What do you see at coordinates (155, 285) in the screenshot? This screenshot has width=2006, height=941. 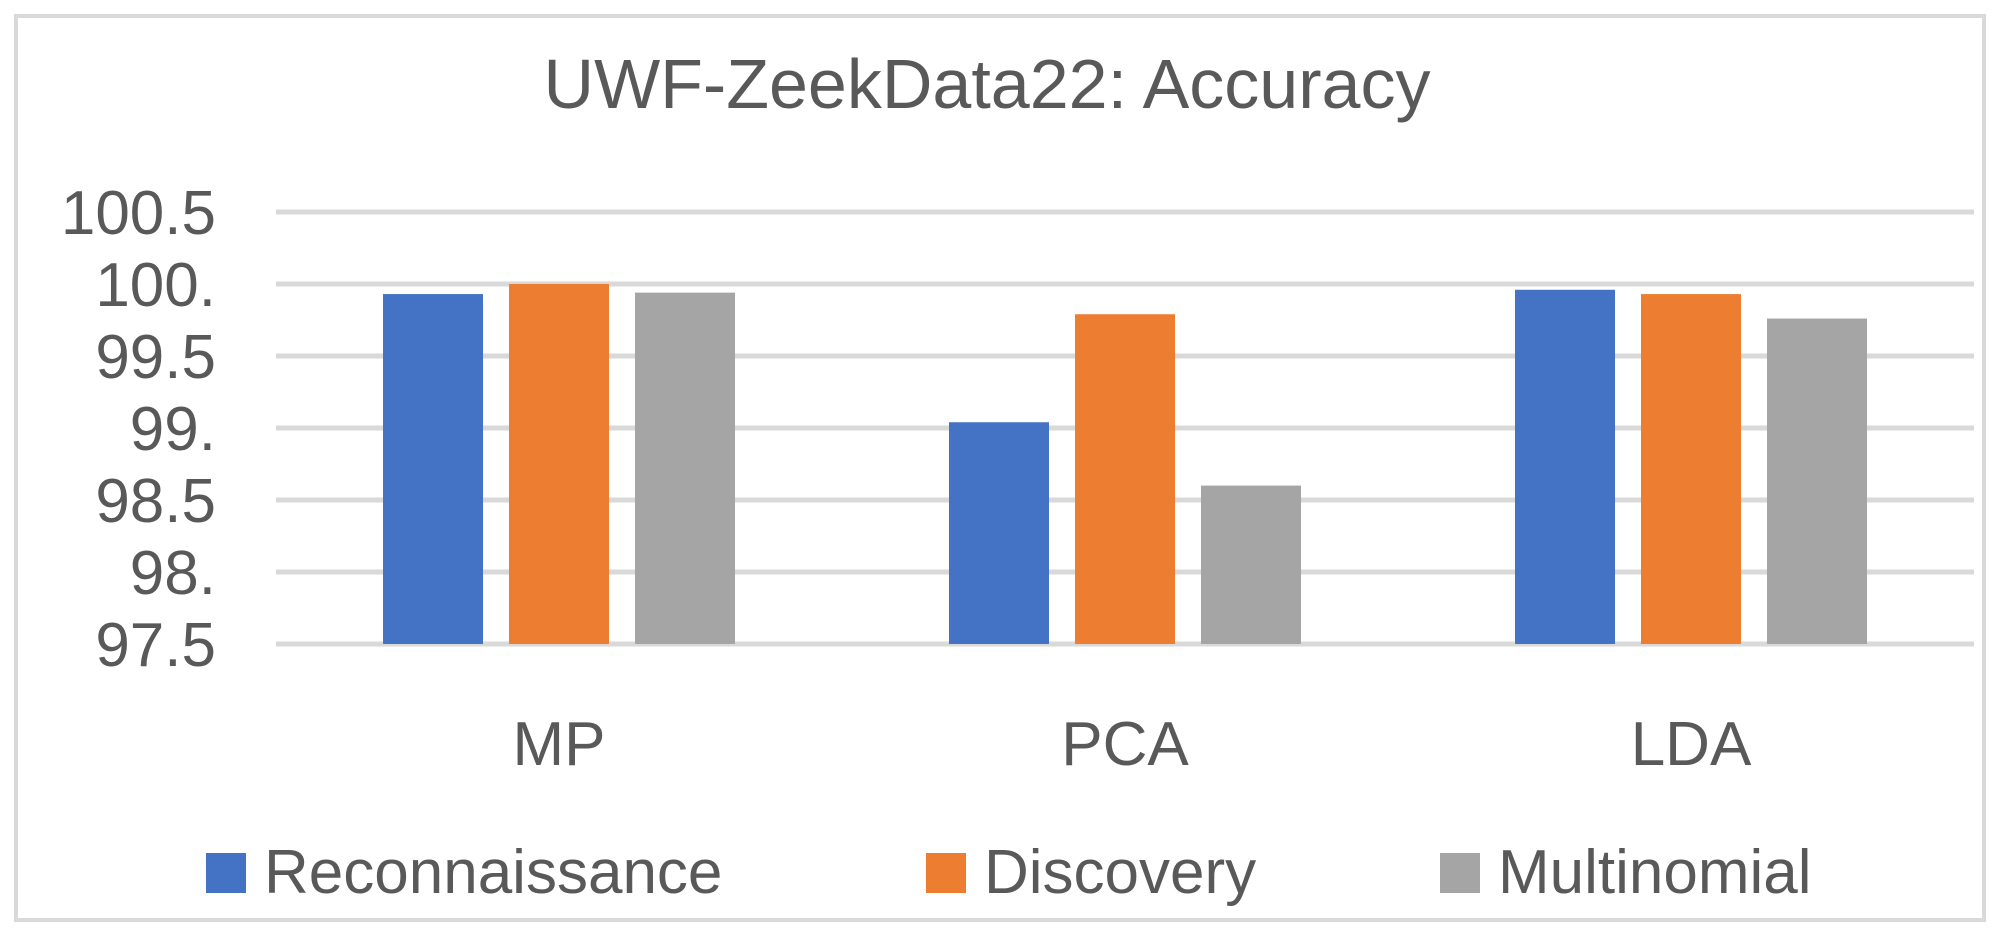 I see `y-tick-label: 100.` at bounding box center [155, 285].